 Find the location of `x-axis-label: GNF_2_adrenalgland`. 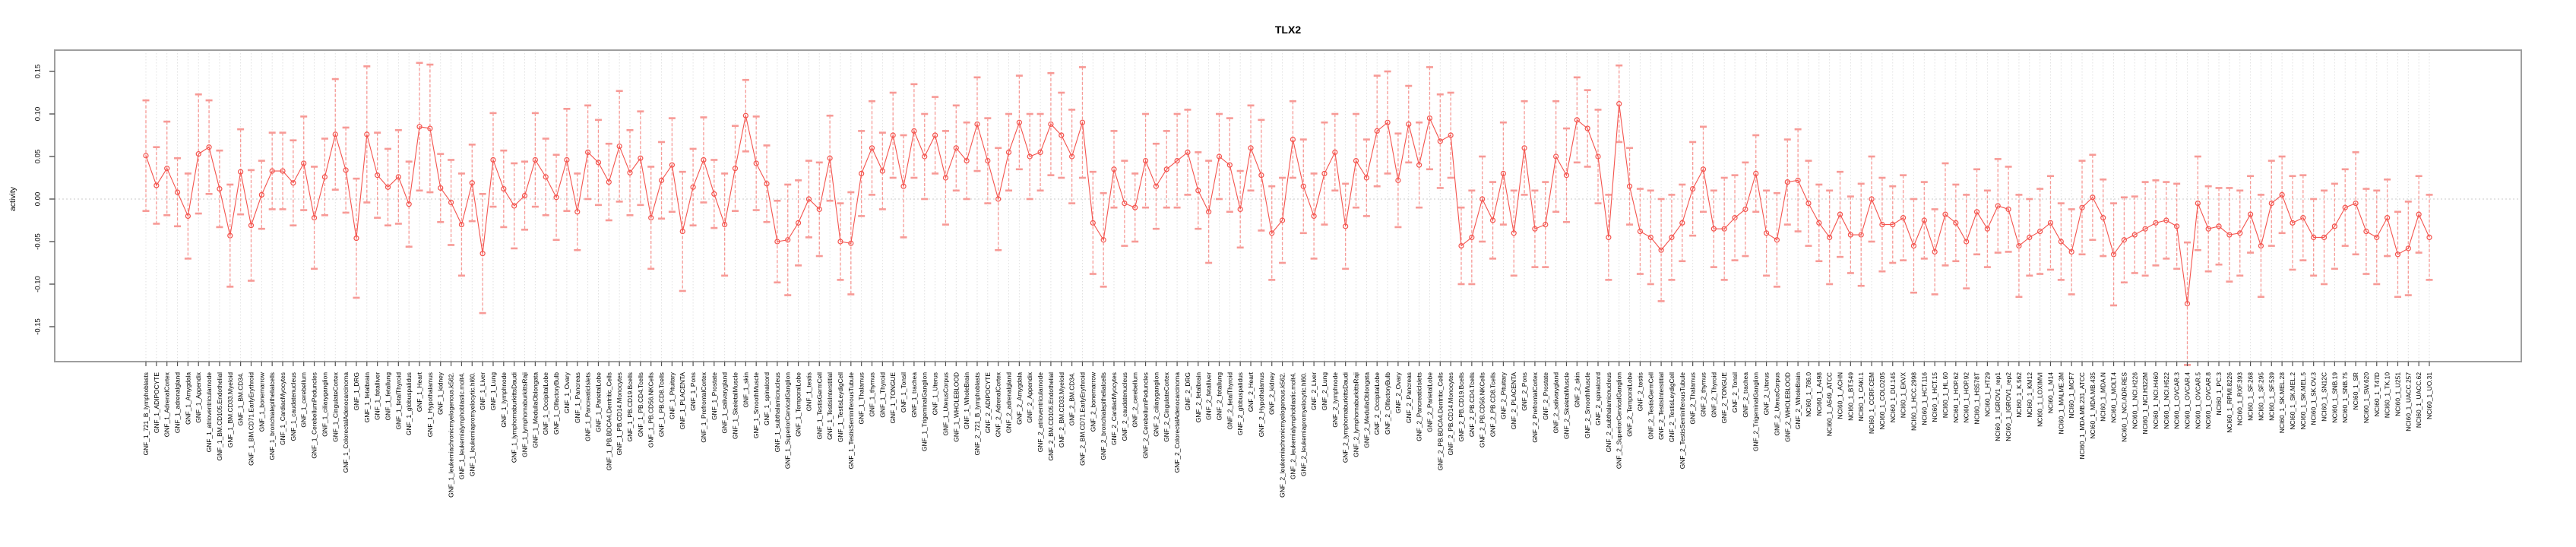

x-axis-label: GNF_2_adrenalgland is located at coordinates (1009, 402).